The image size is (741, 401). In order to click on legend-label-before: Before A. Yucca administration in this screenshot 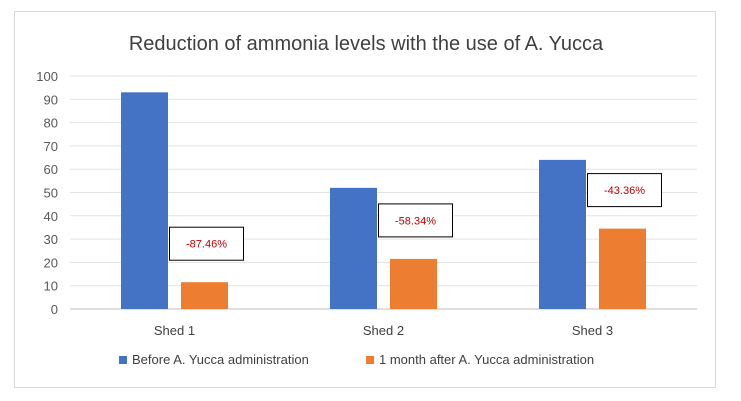, I will do `click(220, 359)`.